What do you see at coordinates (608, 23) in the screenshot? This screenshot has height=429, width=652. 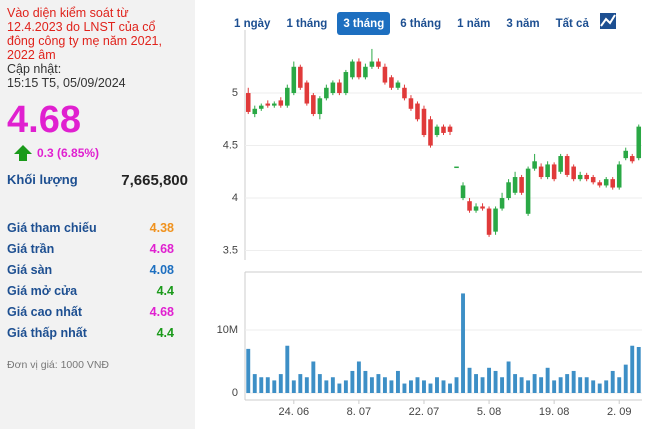 I see `chart-type-icon` at bounding box center [608, 23].